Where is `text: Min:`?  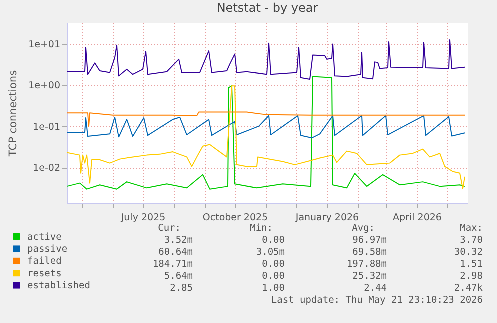
text: Min: is located at coordinates (261, 228).